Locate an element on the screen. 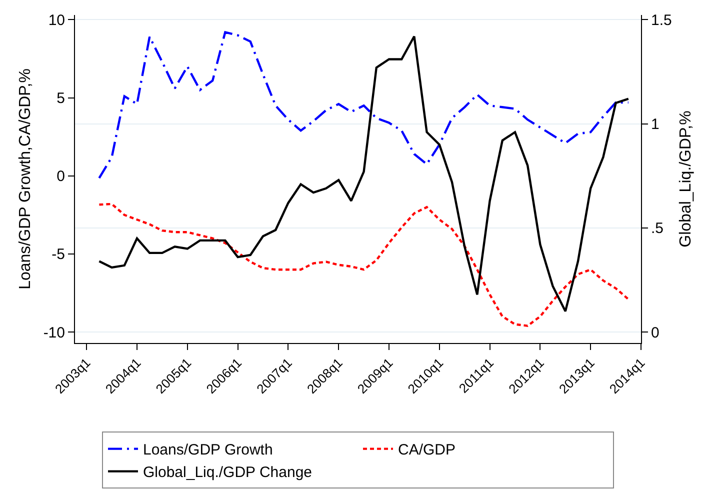 The height and width of the screenshot is (501, 703). y2-tick-label: 0 is located at coordinates (655, 333).